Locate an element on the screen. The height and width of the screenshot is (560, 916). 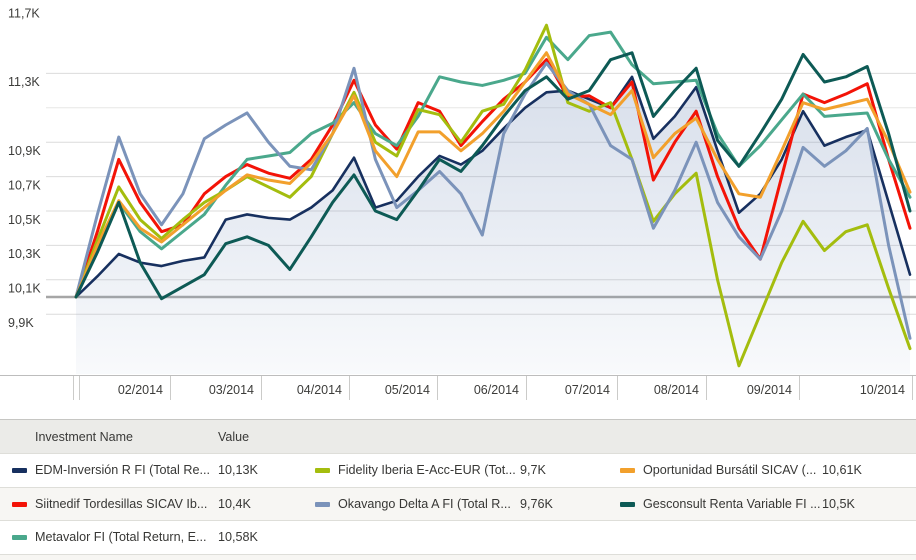
legend-item-0: EDM-Inversión R FI (Total Re... 10,13K is located at coordinates (458, 471).